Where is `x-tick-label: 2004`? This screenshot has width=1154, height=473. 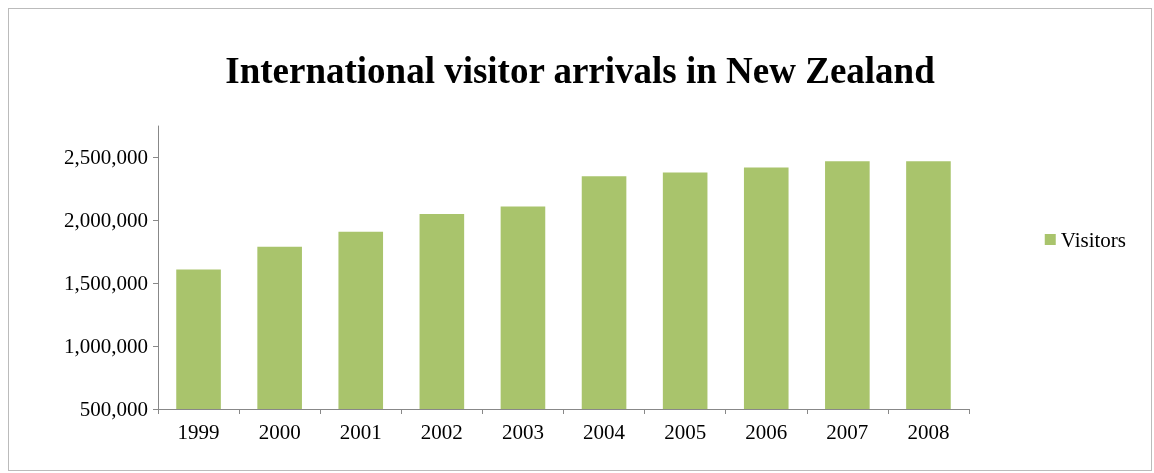 x-tick-label: 2004 is located at coordinates (604, 431).